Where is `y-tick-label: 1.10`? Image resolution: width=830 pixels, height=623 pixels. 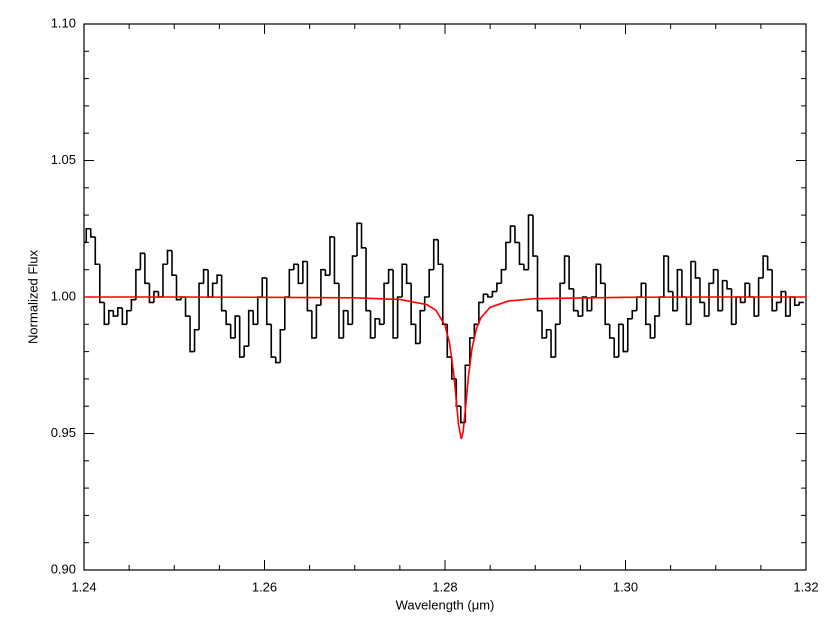
y-tick-label: 1.10 is located at coordinates (63, 22).